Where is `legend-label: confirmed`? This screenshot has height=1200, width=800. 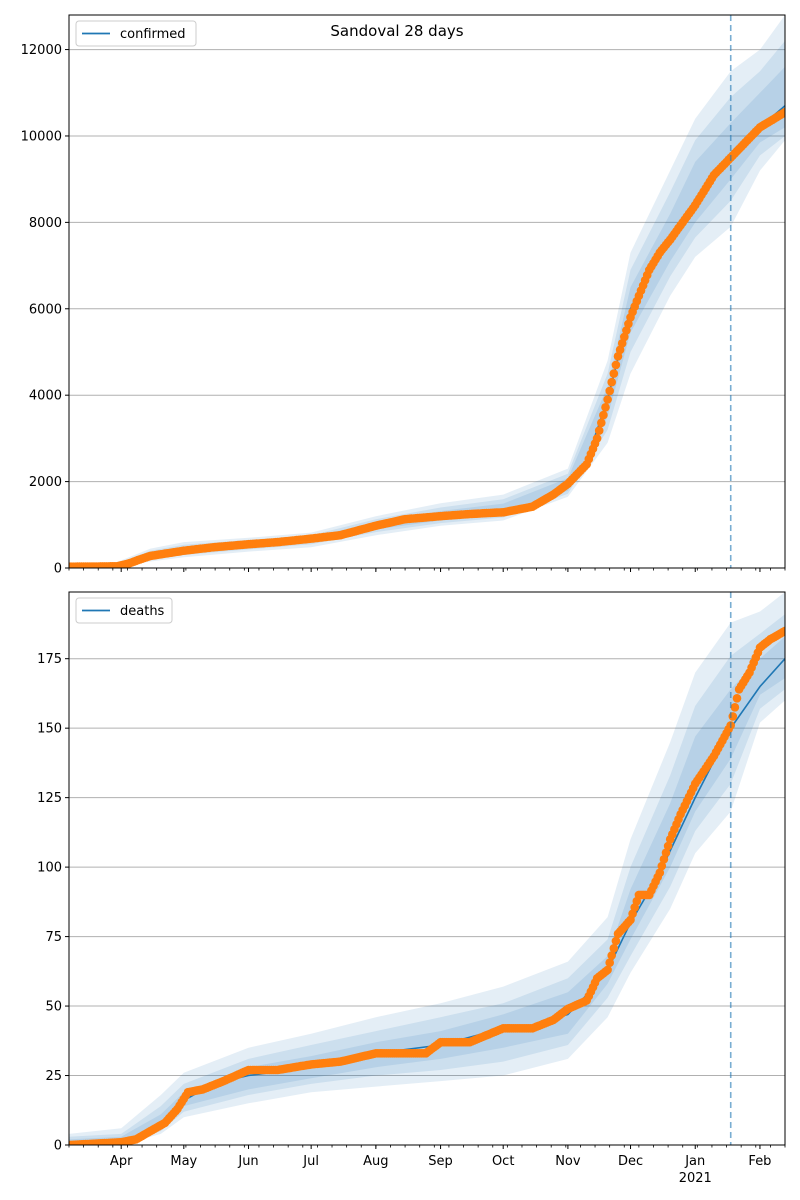 legend-label: confirmed is located at coordinates (153, 34).